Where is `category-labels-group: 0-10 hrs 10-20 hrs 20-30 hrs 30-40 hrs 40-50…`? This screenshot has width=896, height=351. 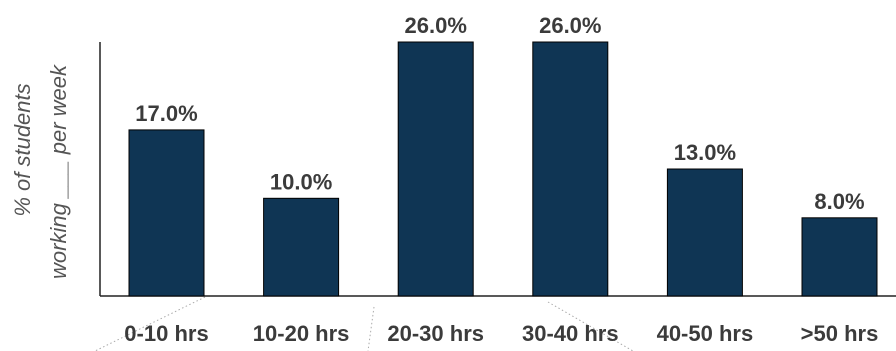
category-labels-group: 0-10 hrs 10-20 hrs 20-30 hrs 30-40 hrs 40-50… is located at coordinates (501, 333).